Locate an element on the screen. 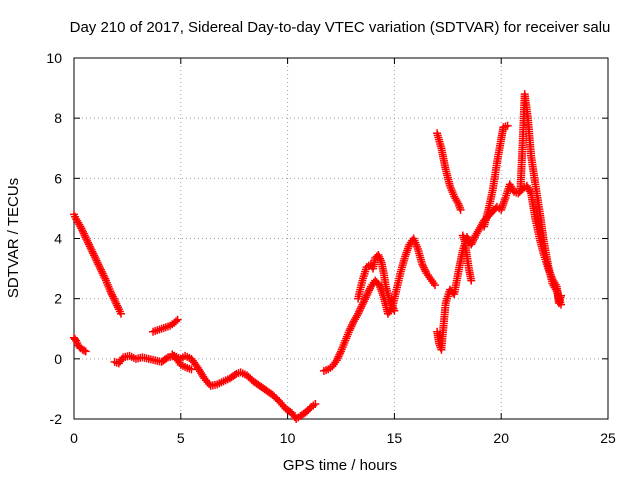 This screenshot has height=480, width=640. y-axis-label: SDTVAR / TECUs is located at coordinates (13, 238).